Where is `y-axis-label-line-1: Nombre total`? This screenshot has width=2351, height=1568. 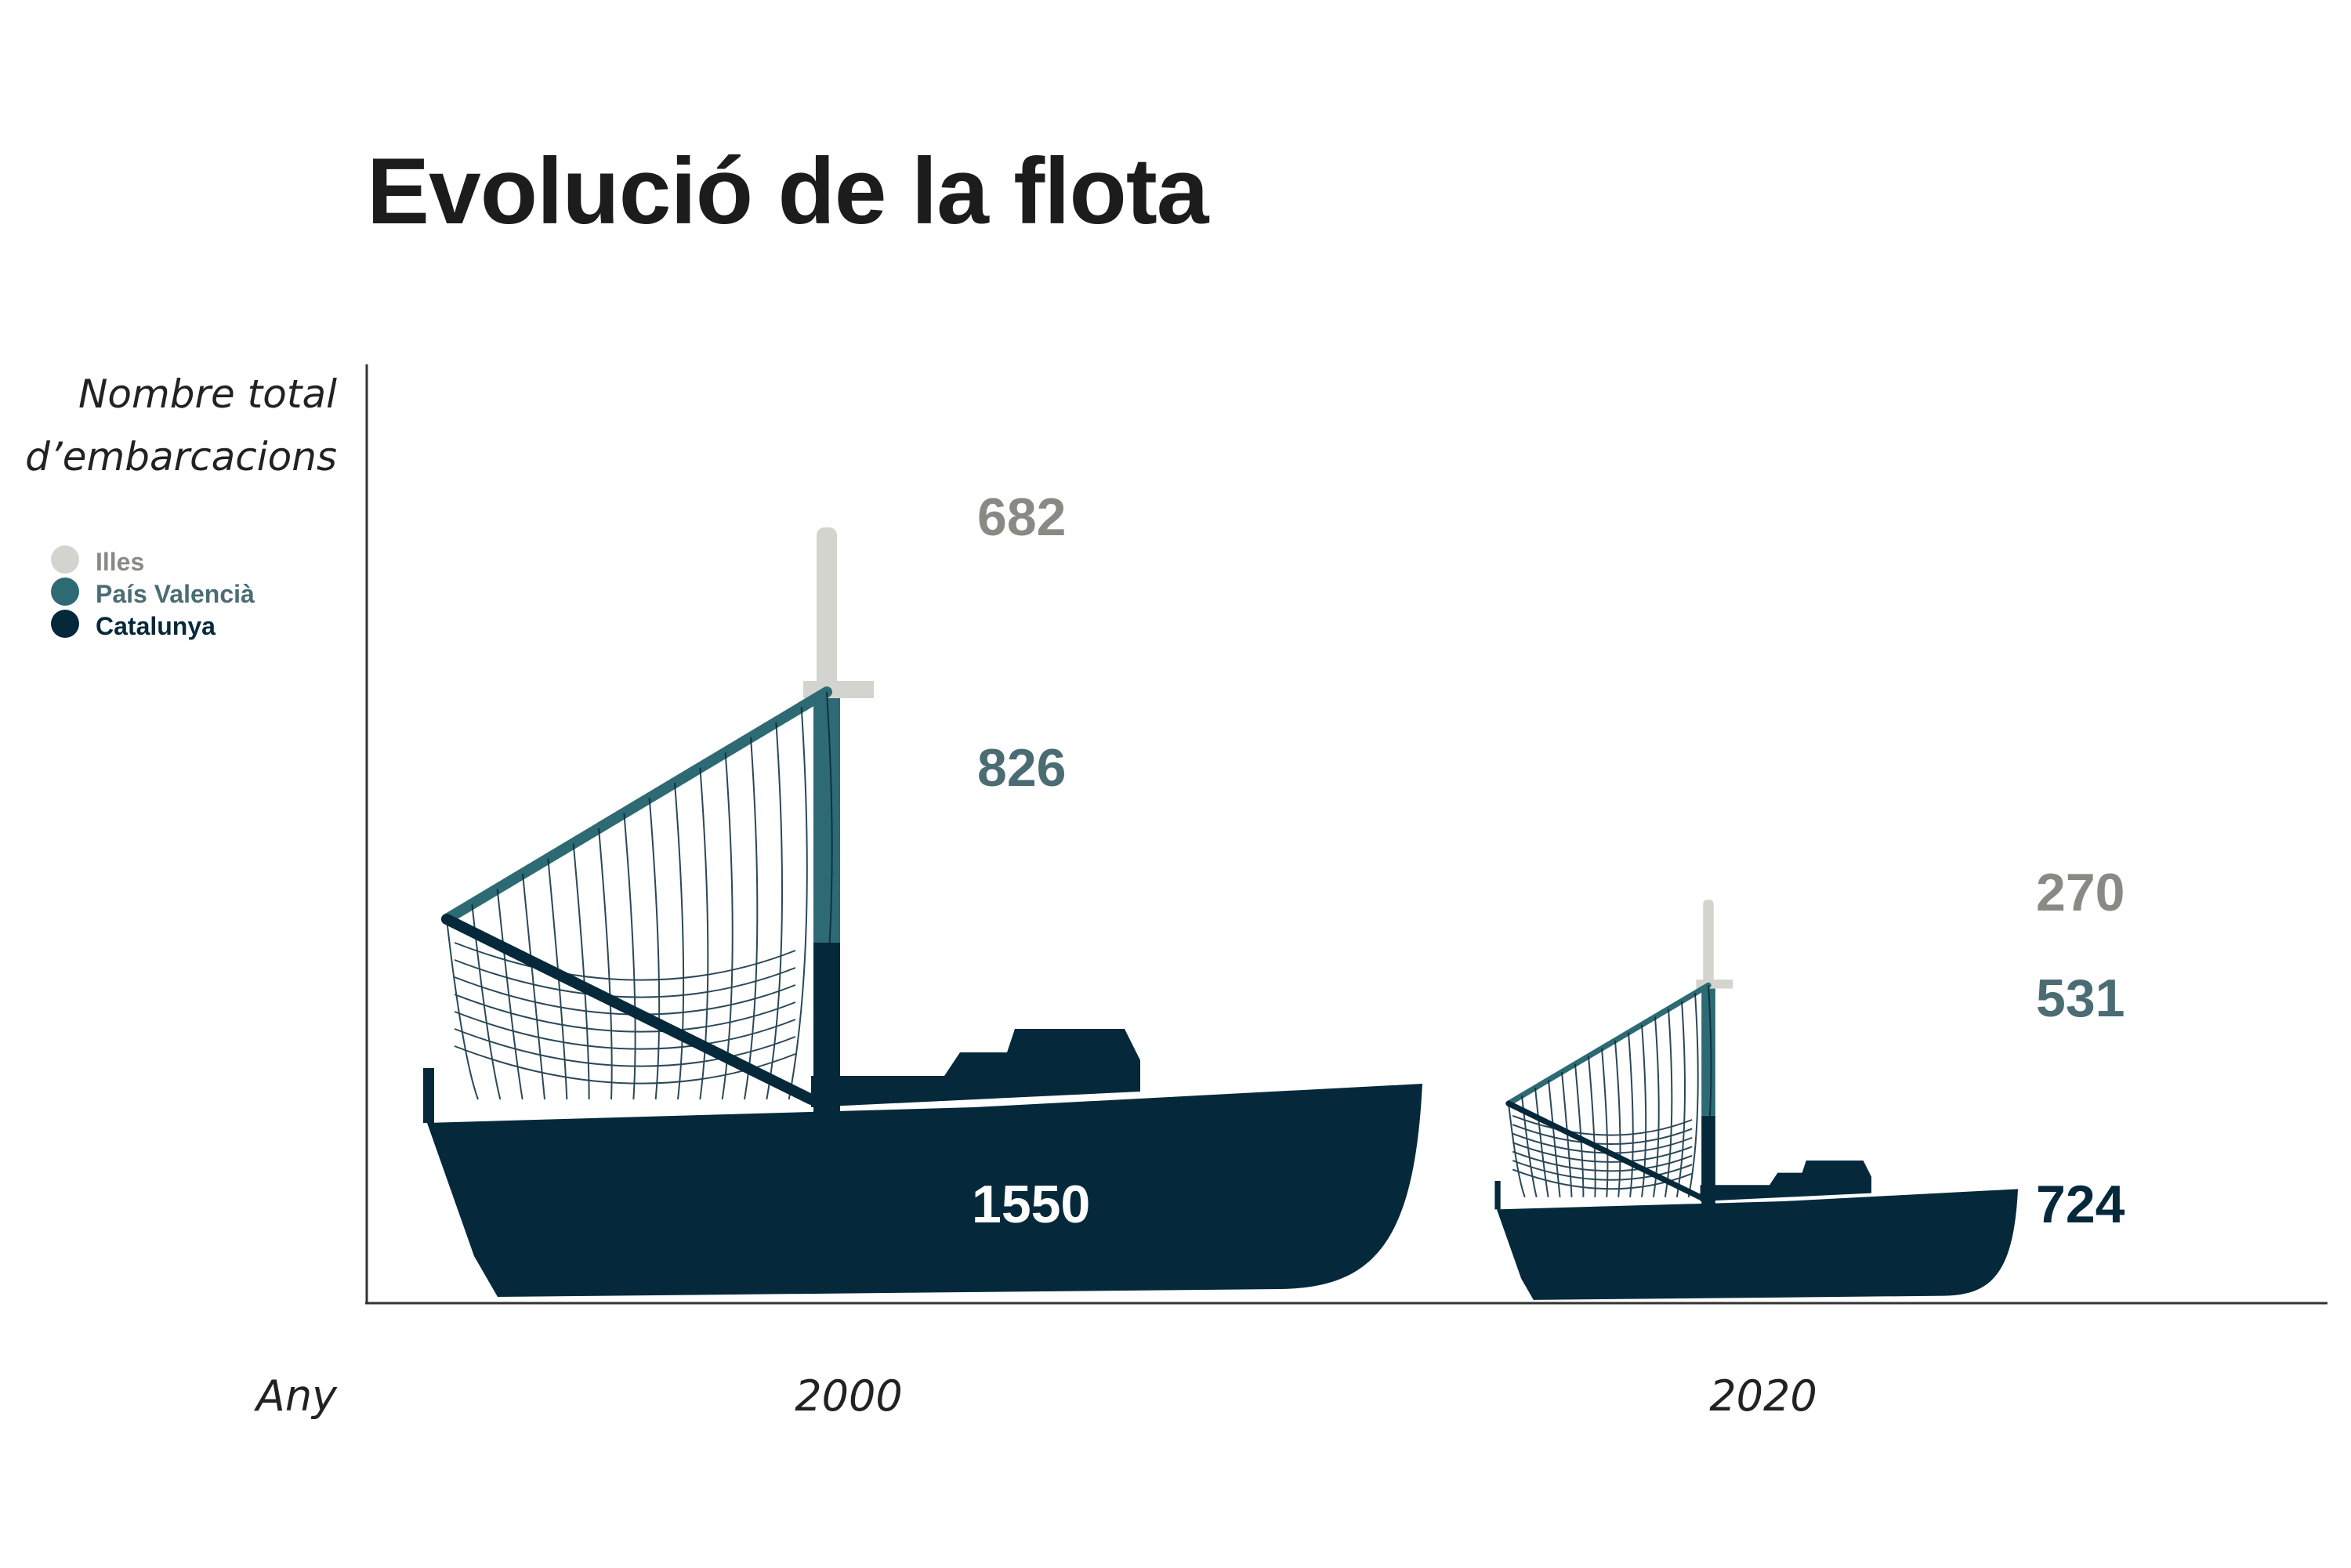 y-axis-label-line-1: Nombre total is located at coordinates (207, 394).